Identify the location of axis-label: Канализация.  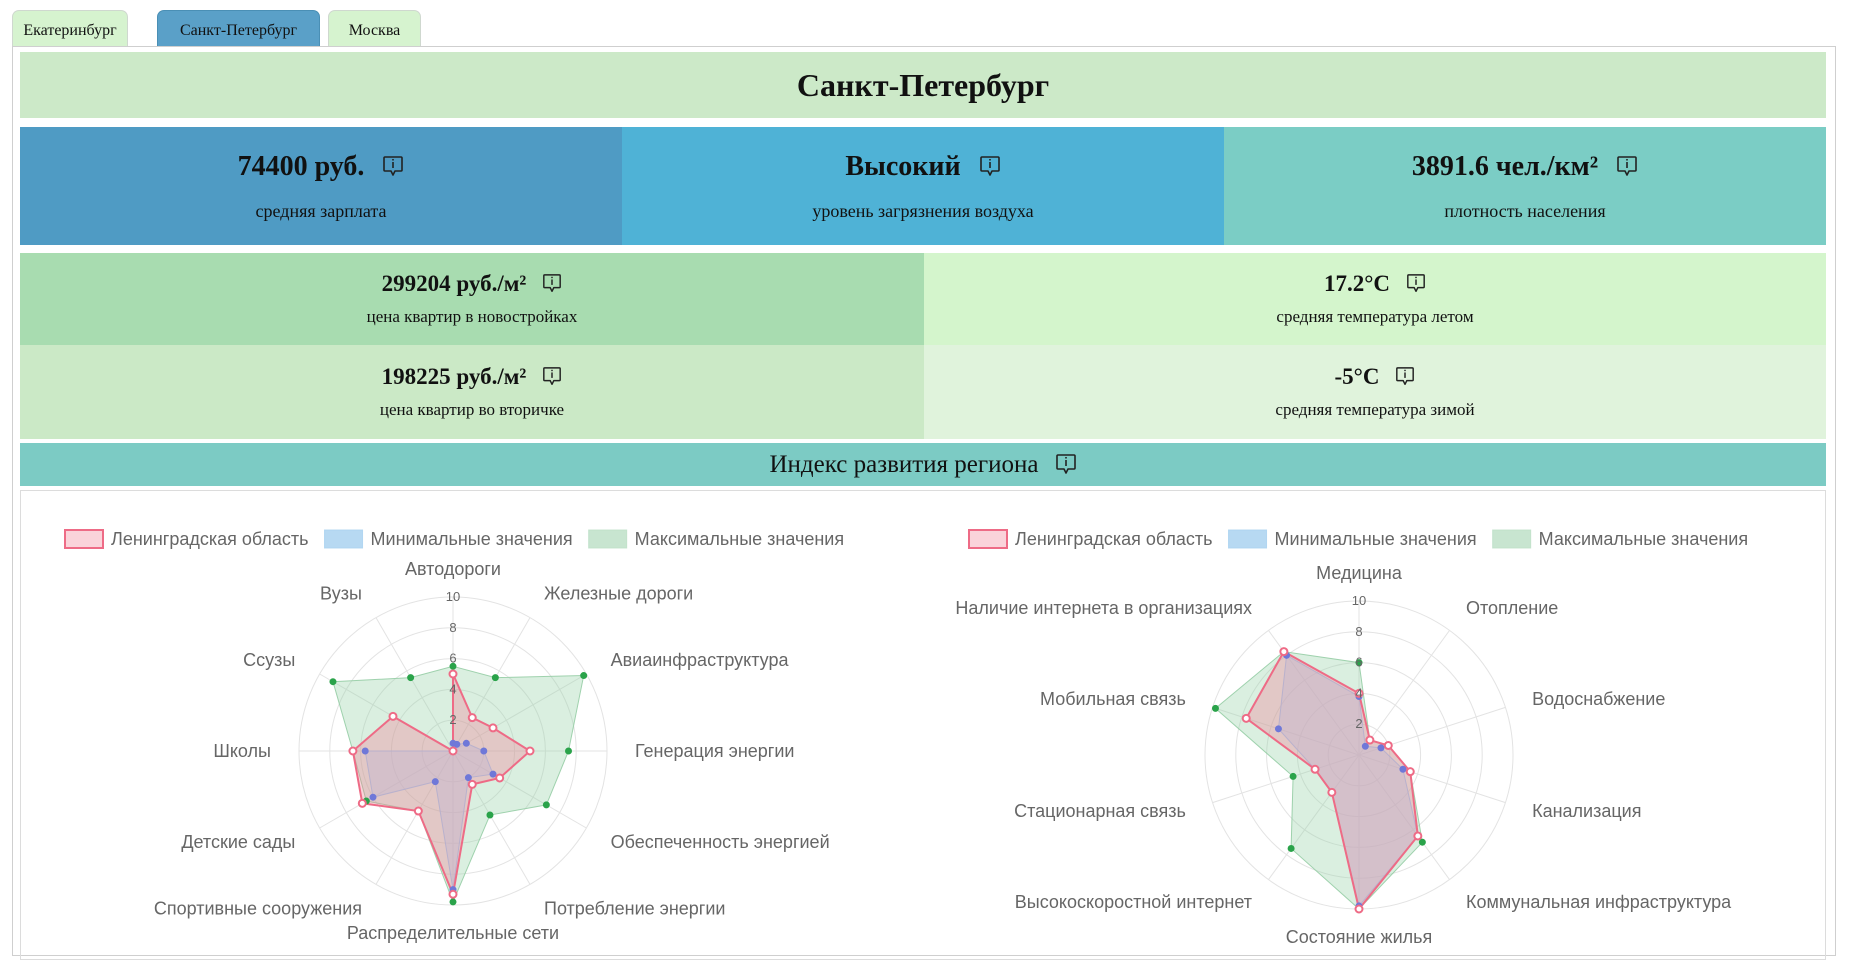
(1586, 811).